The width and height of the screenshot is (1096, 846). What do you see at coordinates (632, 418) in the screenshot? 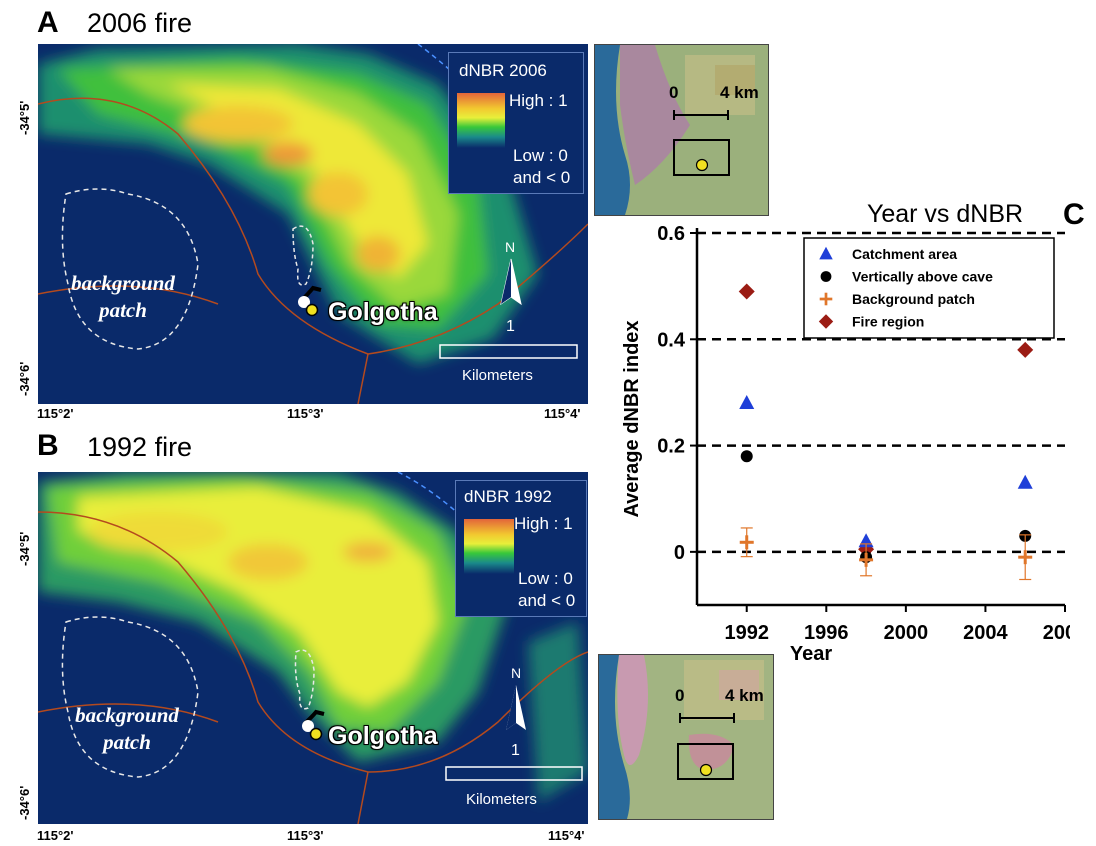
I see `y-axis-label: Average dNBR index` at bounding box center [632, 418].